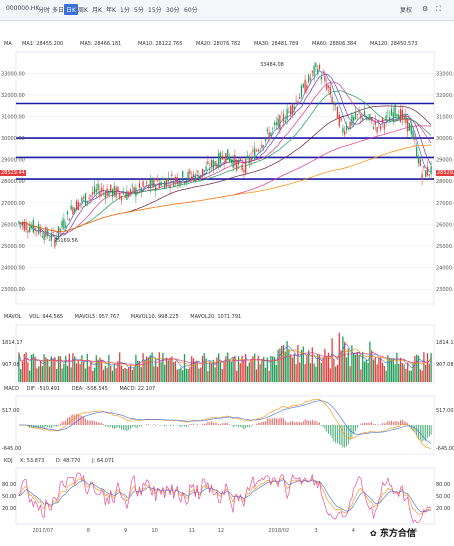 This screenshot has width=454, height=546. What do you see at coordinates (125, 10) in the screenshot?
I see `period-tab-1min: 1分` at bounding box center [125, 10].